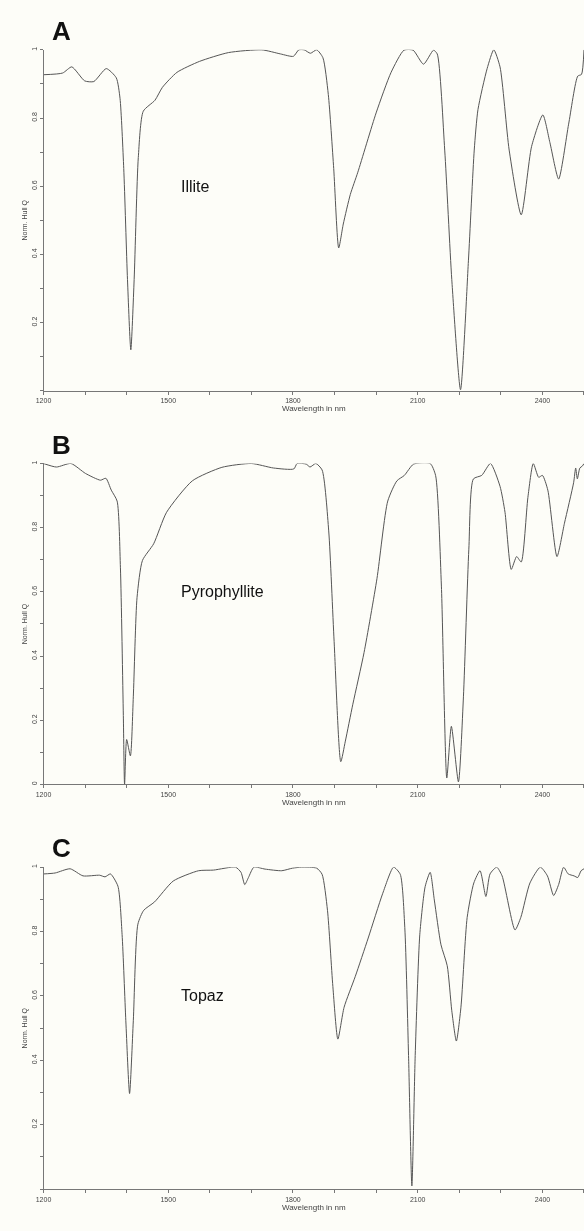 This screenshot has width=584, height=1231. What do you see at coordinates (61, 445) in the screenshot?
I see `chart-title: B` at bounding box center [61, 445].